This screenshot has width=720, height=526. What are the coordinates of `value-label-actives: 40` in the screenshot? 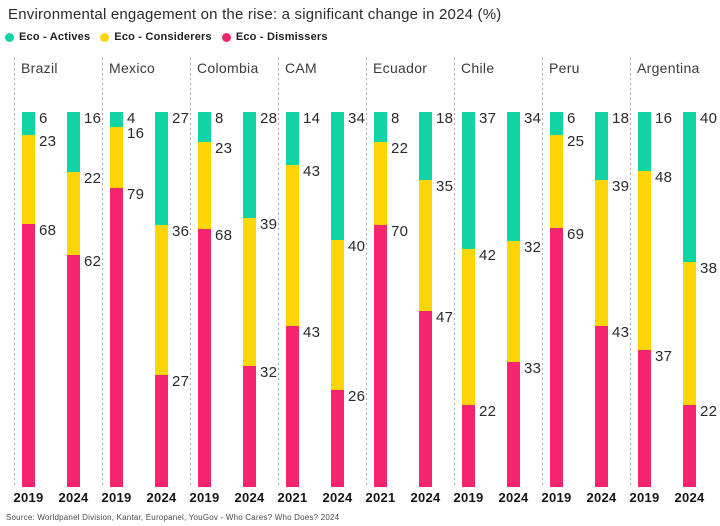 It's located at (709, 118).